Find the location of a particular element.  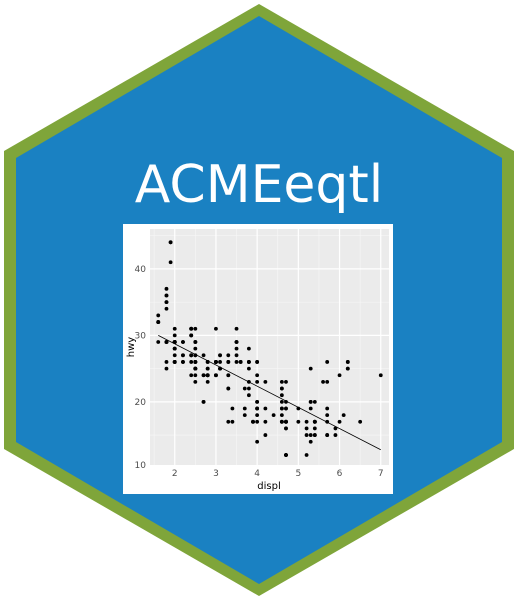

trend-line is located at coordinates (269, 393).